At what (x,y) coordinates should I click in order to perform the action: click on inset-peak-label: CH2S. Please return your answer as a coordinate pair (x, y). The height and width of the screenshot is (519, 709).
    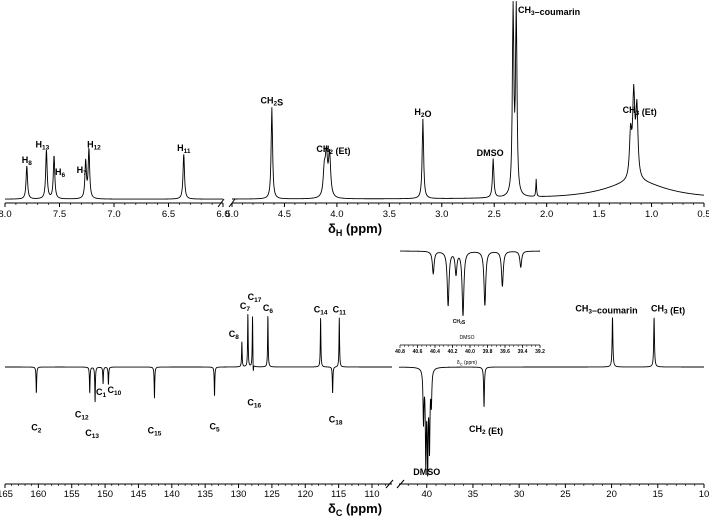
    Looking at the image, I should click on (459, 322).